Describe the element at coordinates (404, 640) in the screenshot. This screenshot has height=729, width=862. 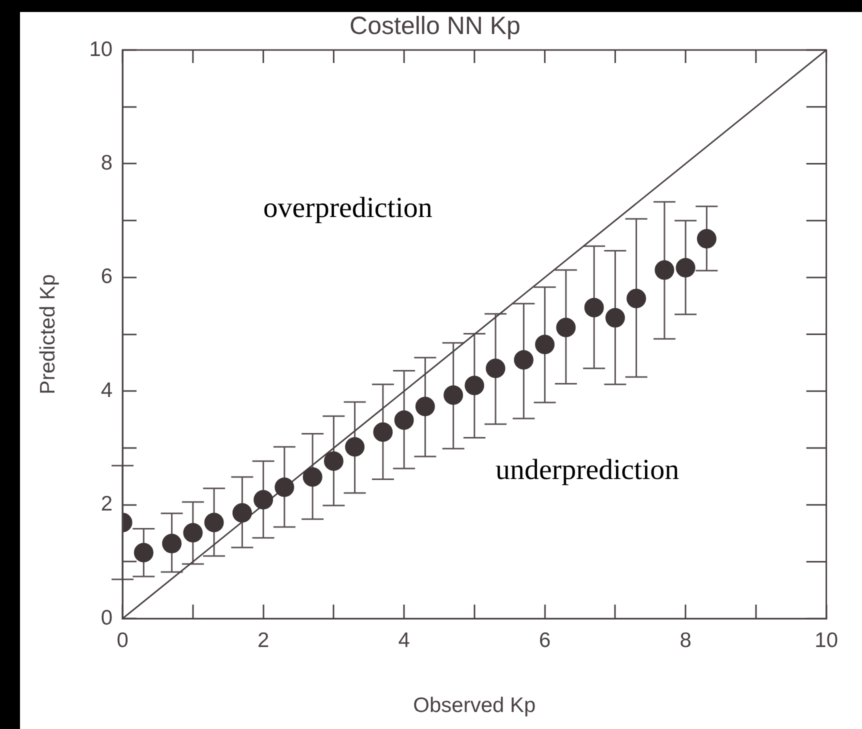
I see `x-tick-label: 4` at that location.